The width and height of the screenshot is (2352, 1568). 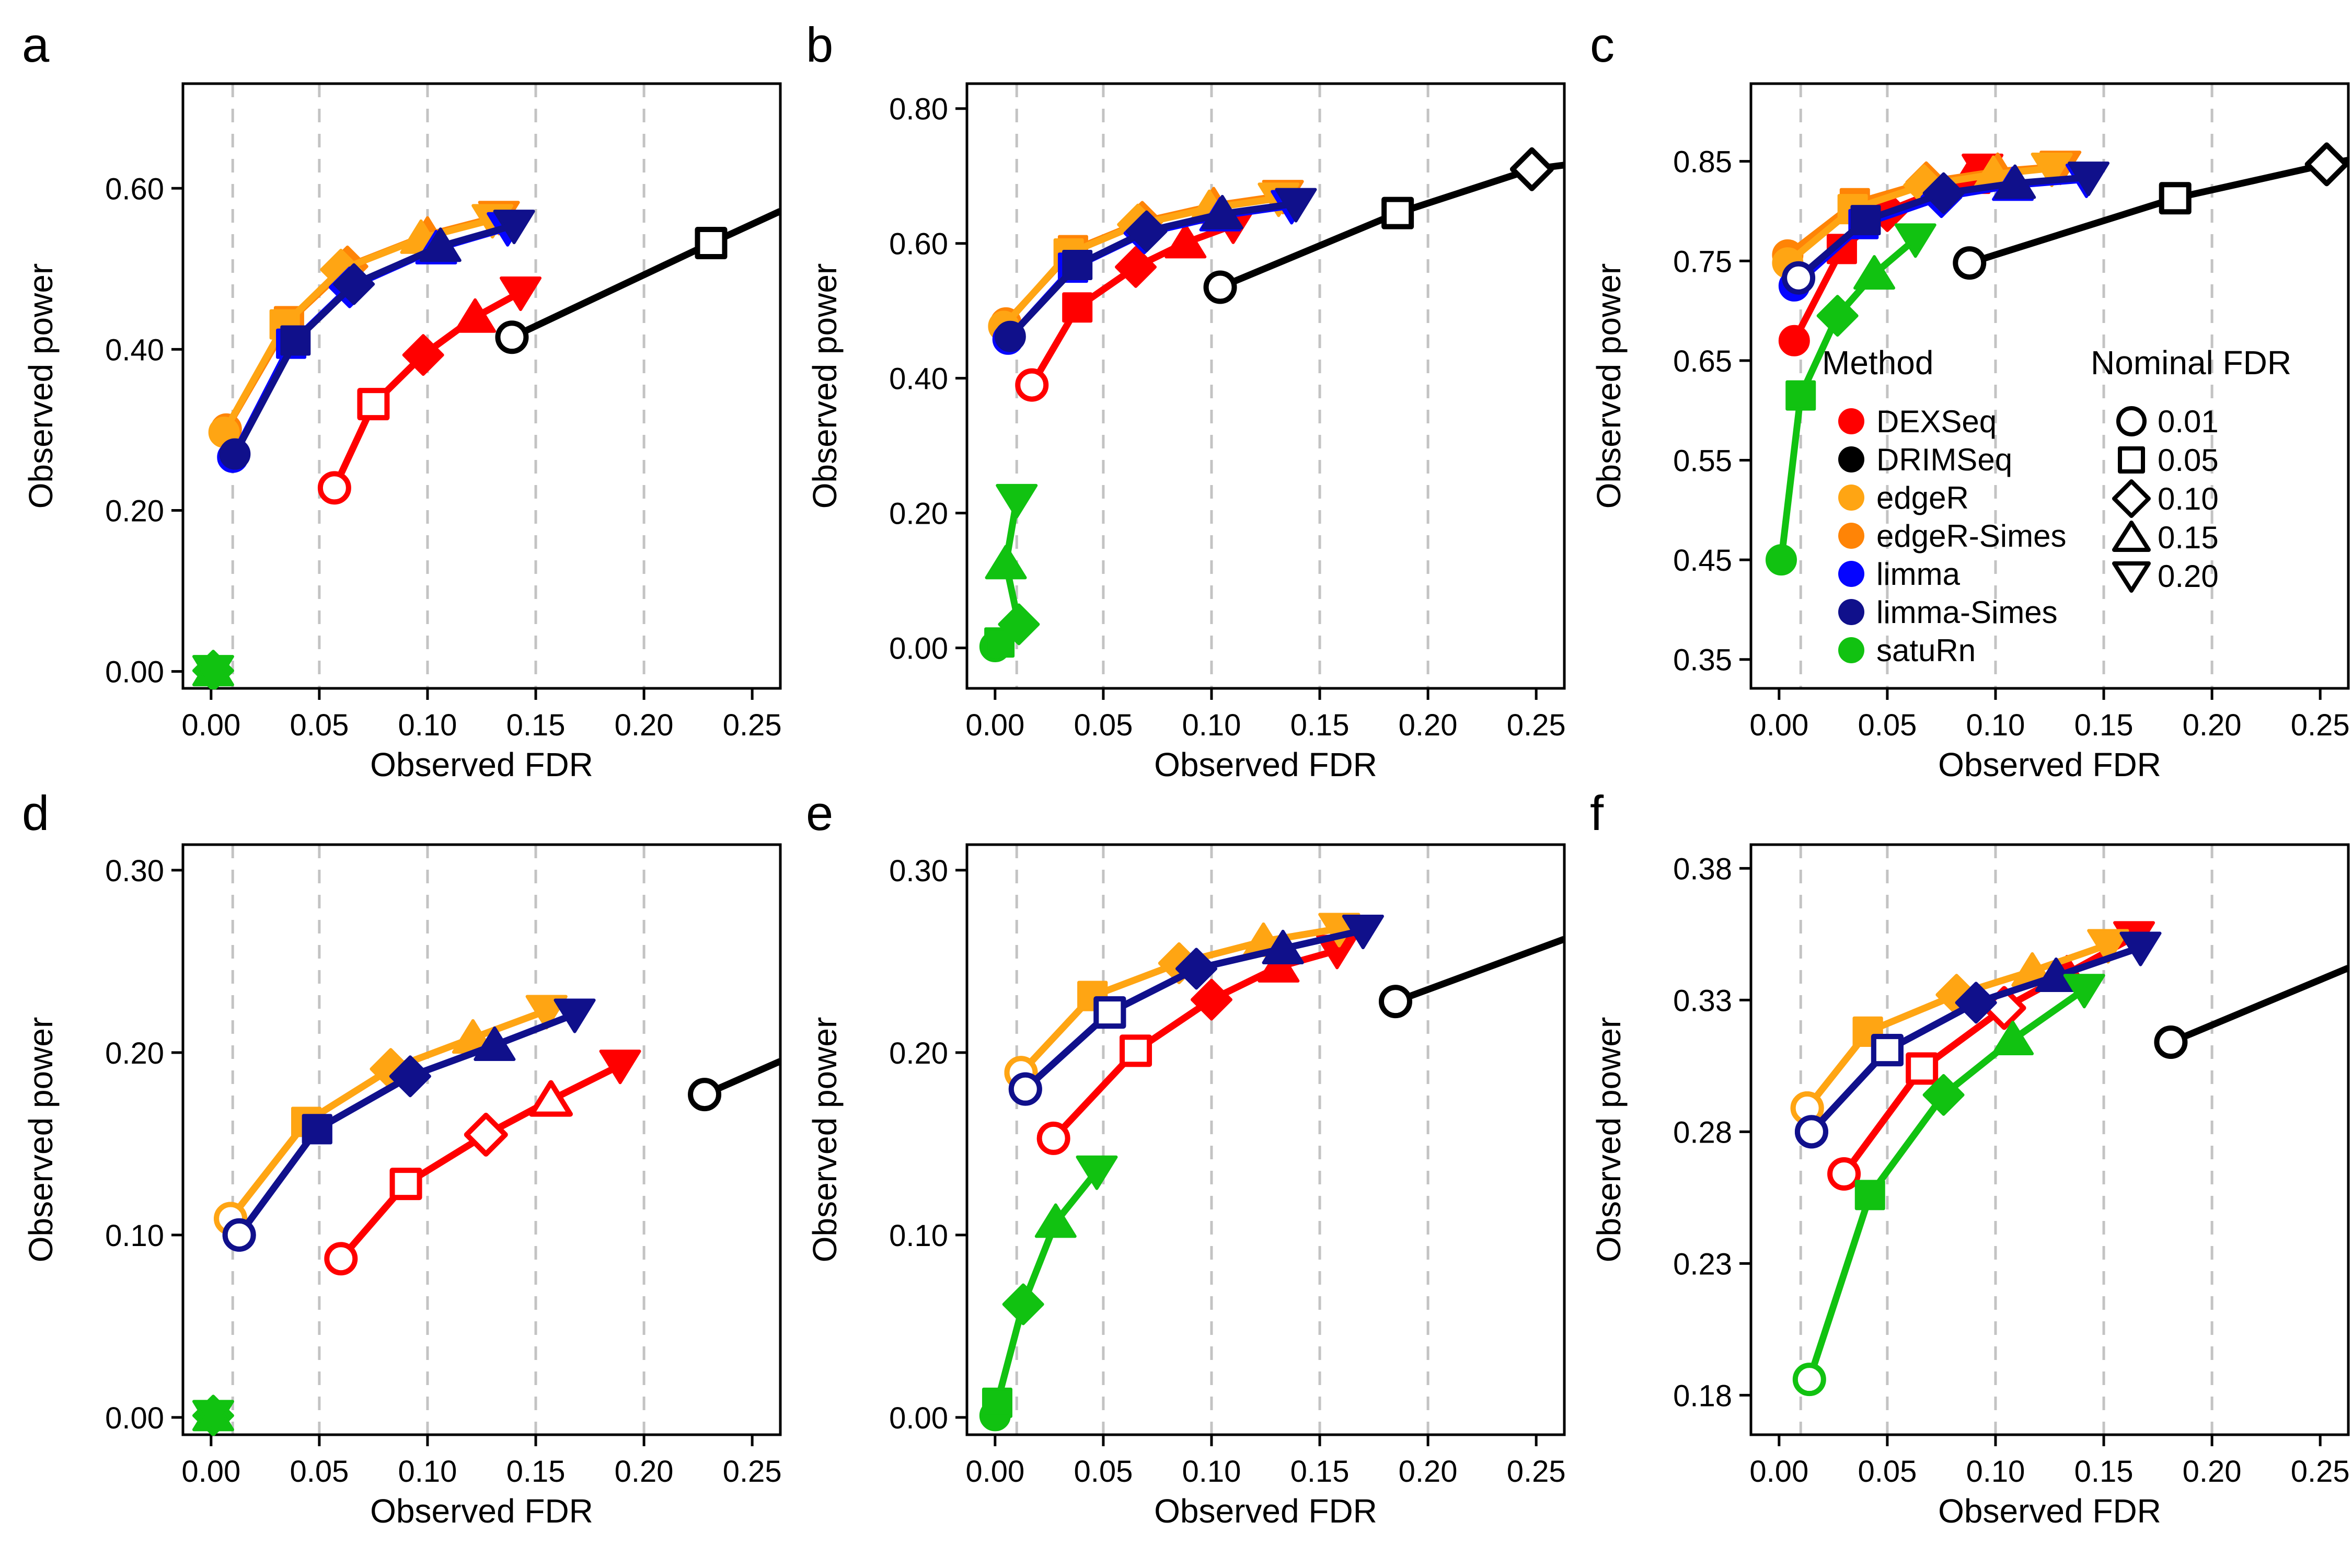 I want to click on x-tick-label: 0.20, so click(x=2212, y=1472).